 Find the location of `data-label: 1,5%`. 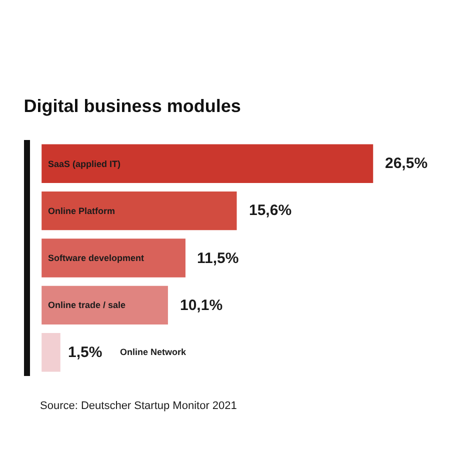

data-label: 1,5% is located at coordinates (85, 352).